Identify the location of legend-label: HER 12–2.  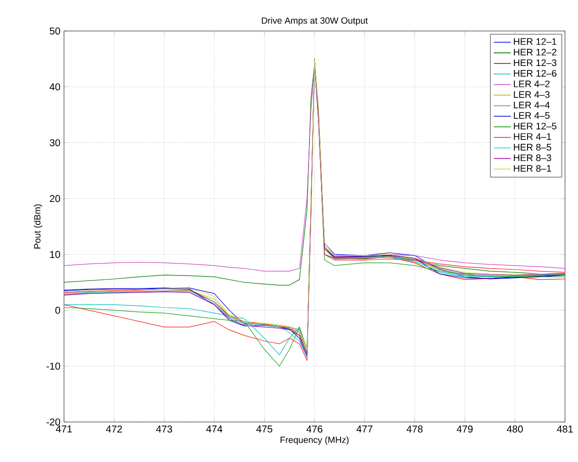
(535, 52).